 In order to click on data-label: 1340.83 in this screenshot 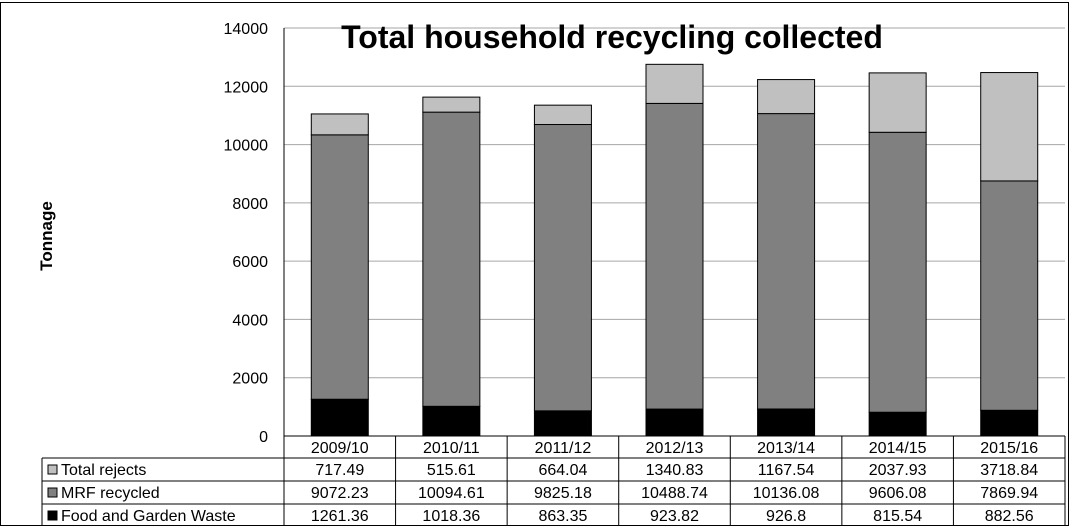, I will do `click(675, 470)`.